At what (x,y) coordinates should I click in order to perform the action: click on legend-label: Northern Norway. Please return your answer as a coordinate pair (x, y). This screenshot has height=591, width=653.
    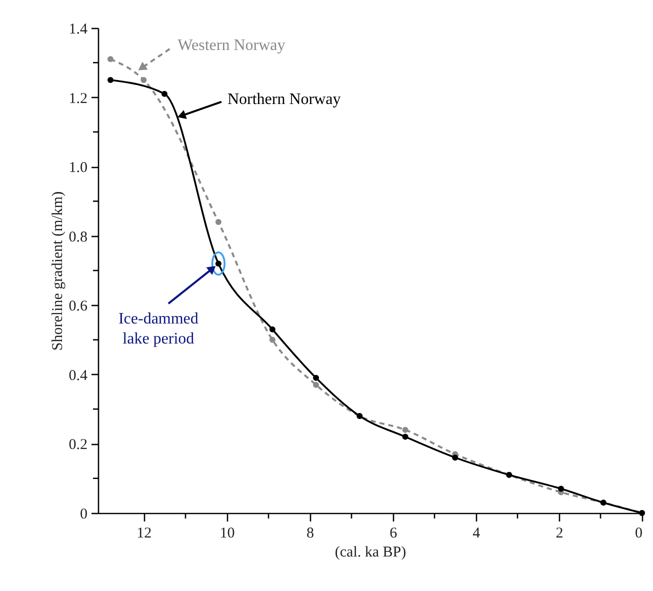
    Looking at the image, I should click on (284, 99).